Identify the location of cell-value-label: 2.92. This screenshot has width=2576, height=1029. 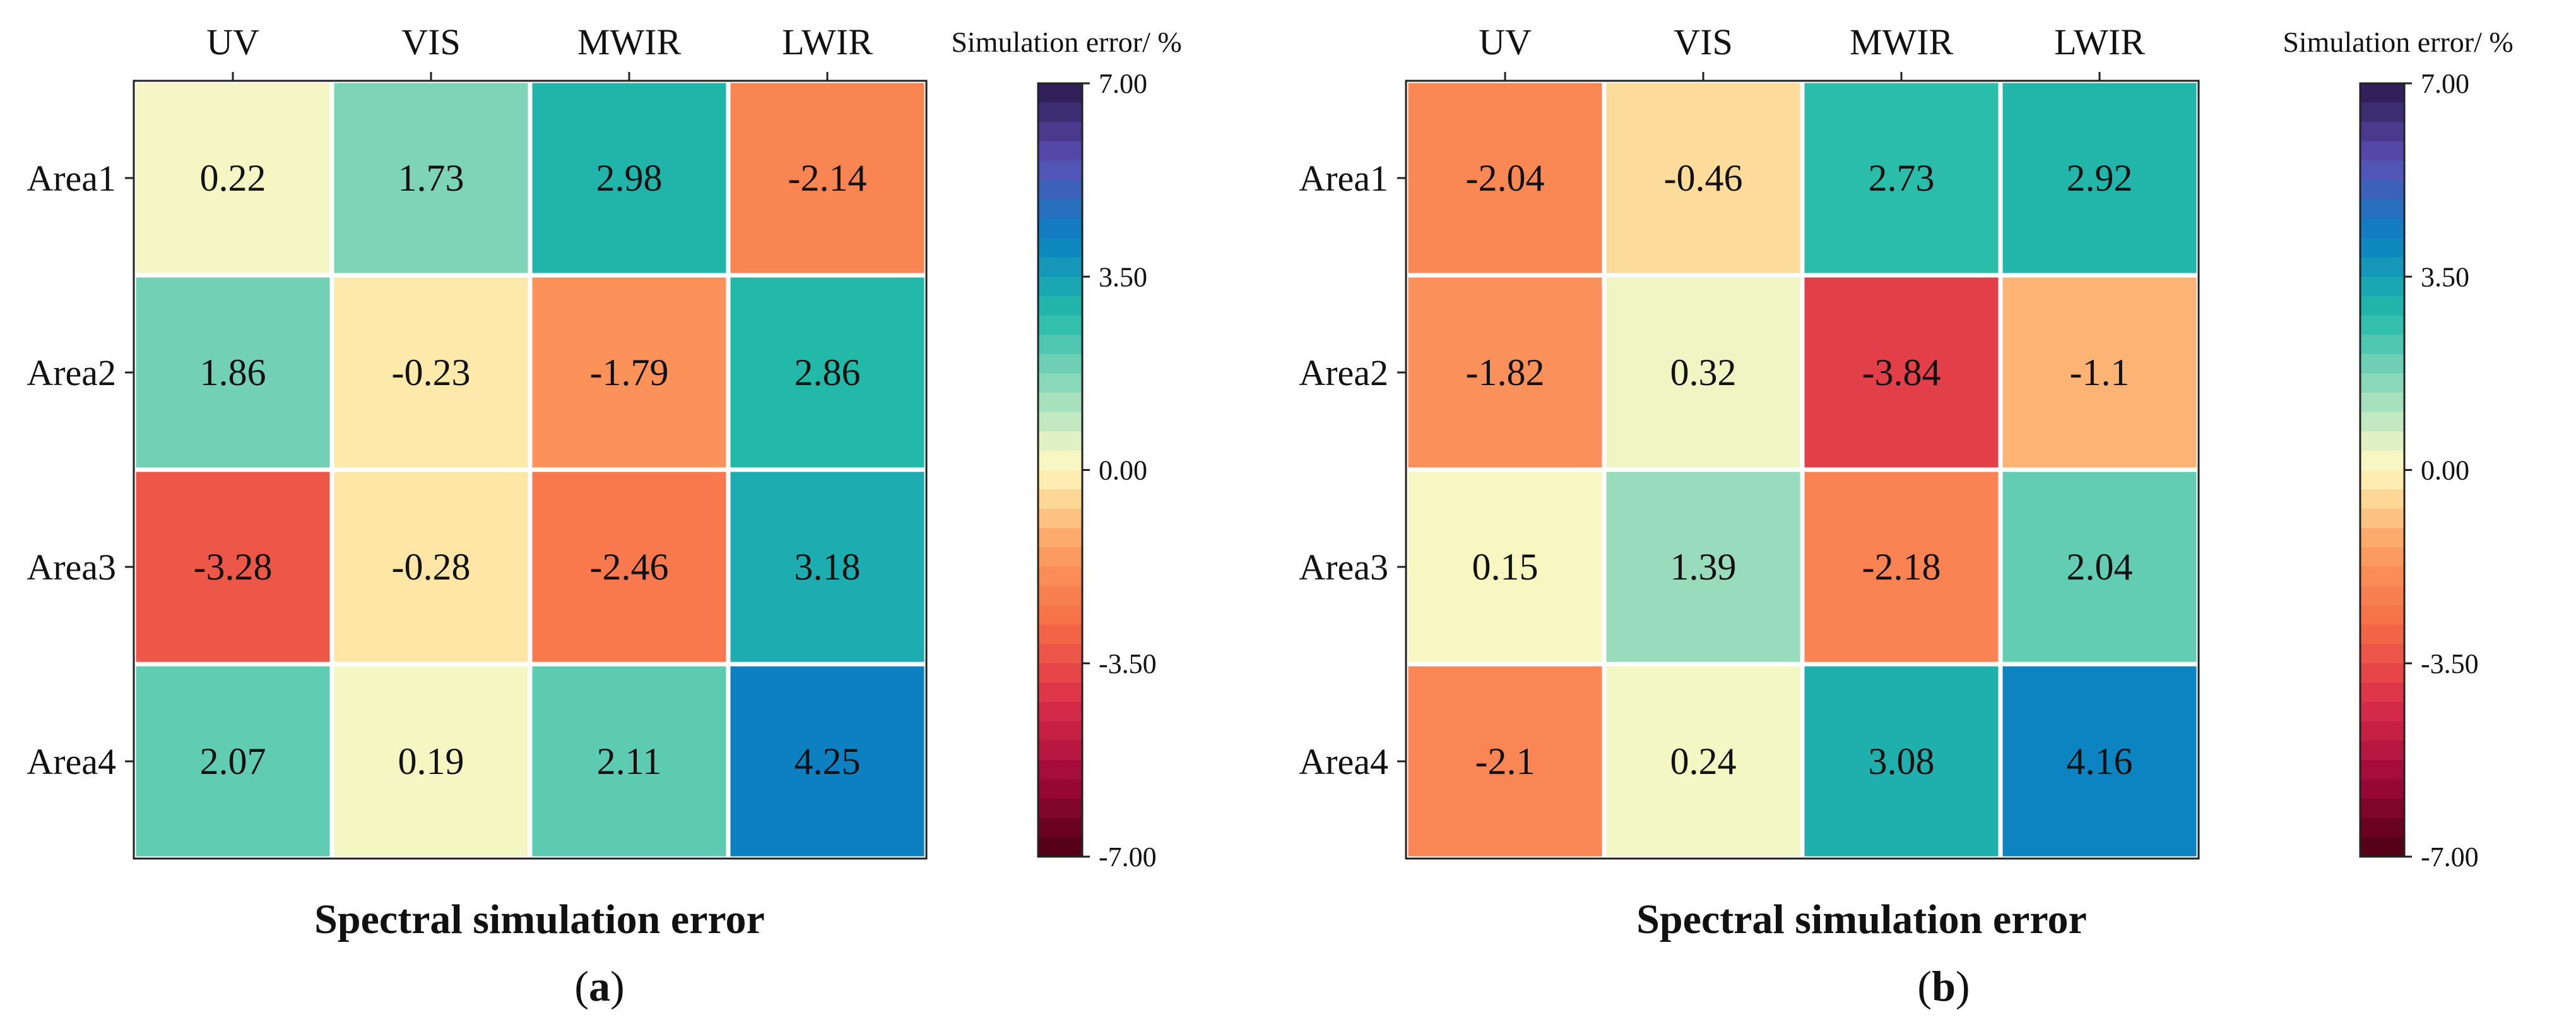
(2100, 178).